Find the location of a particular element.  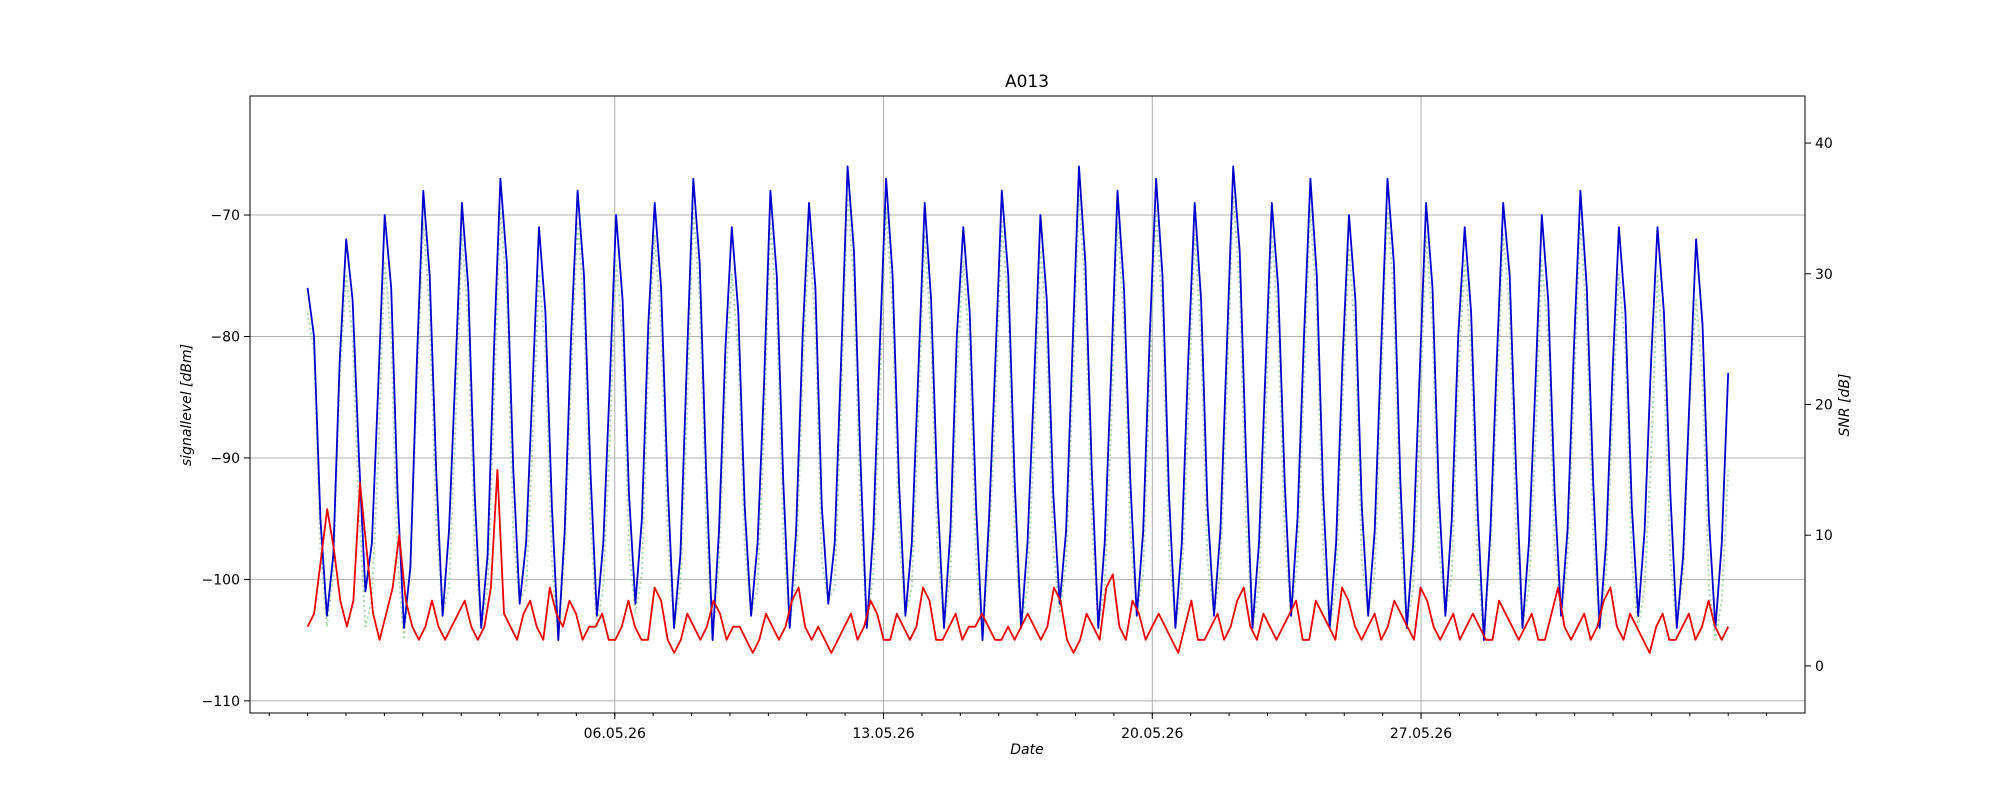

x-axis: 06.05.26 13.05.26 20.05.26 27.05.26 is located at coordinates (1018, 727).